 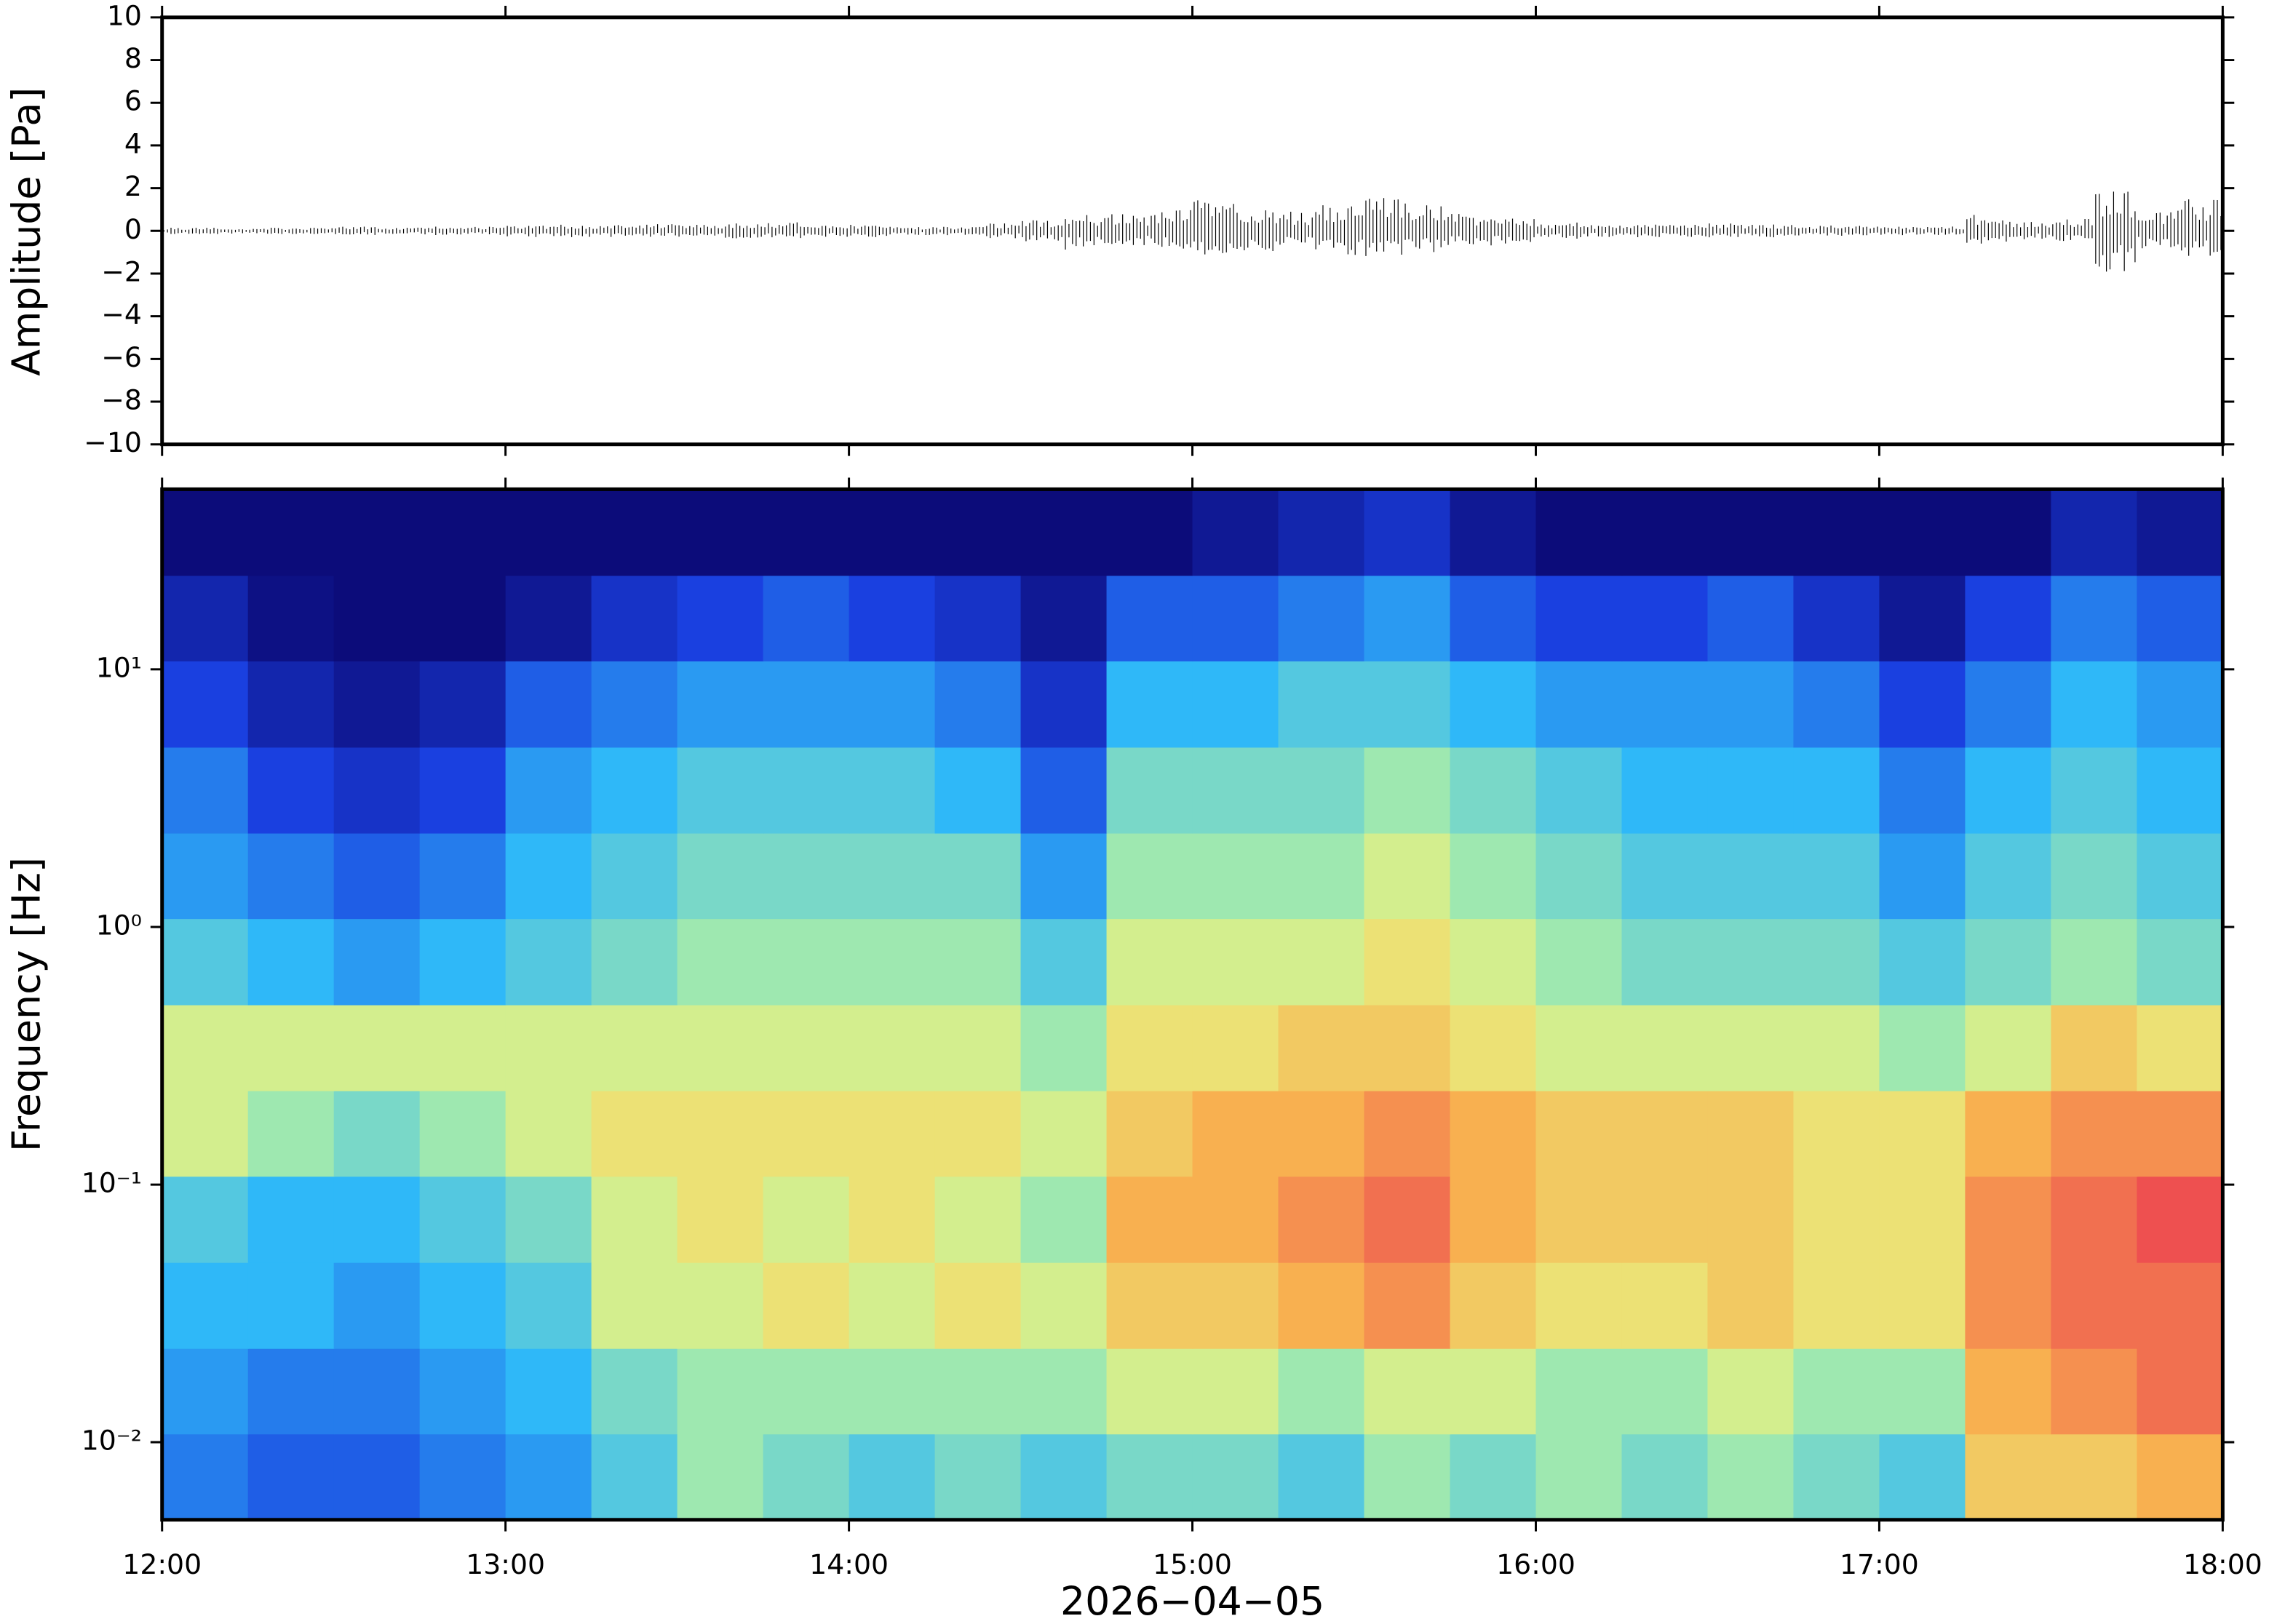 What do you see at coordinates (1192, 1564) in the screenshot?
I see `x-tick-label: 15:00` at bounding box center [1192, 1564].